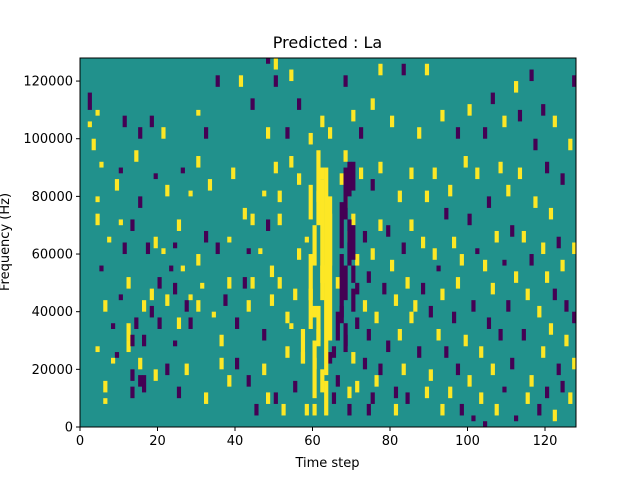 This screenshot has height=480, width=640. Describe the element at coordinates (48, 139) in the screenshot. I see `y-tick-label: 100000` at that location.